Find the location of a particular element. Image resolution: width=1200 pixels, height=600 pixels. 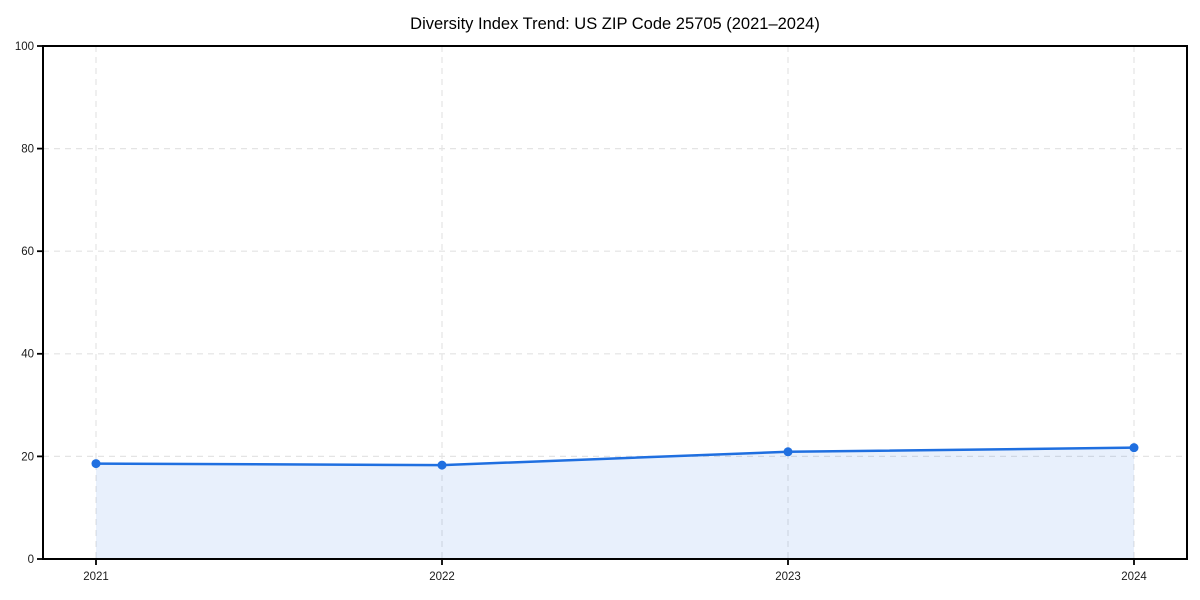

data-point-2022 is located at coordinates (442, 465).